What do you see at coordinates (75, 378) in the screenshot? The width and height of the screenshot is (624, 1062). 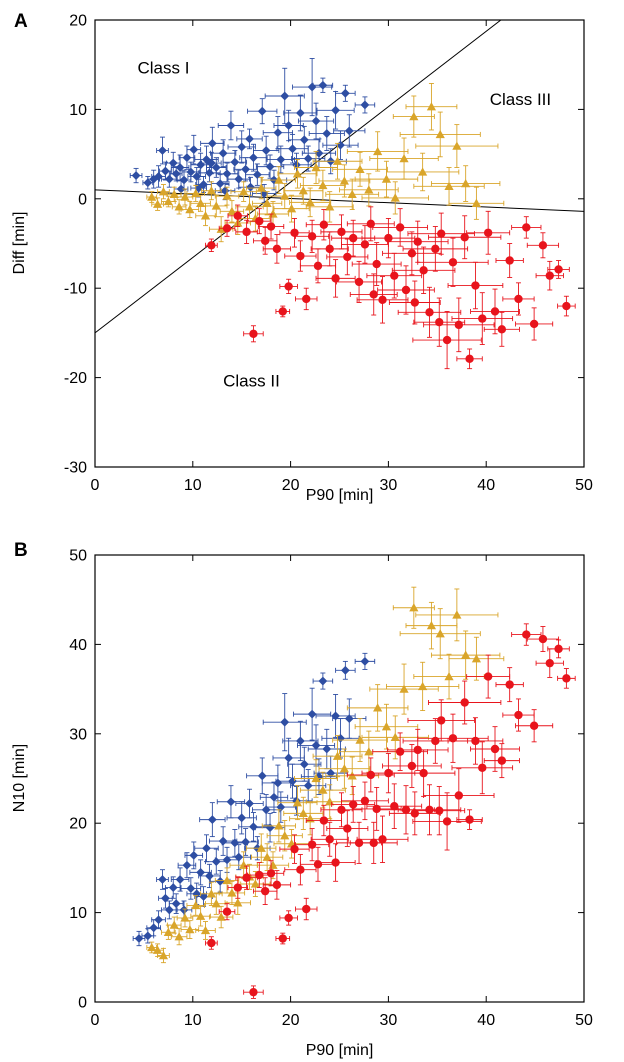 I see `panel-a-y-tick-label: -20` at bounding box center [75, 378].